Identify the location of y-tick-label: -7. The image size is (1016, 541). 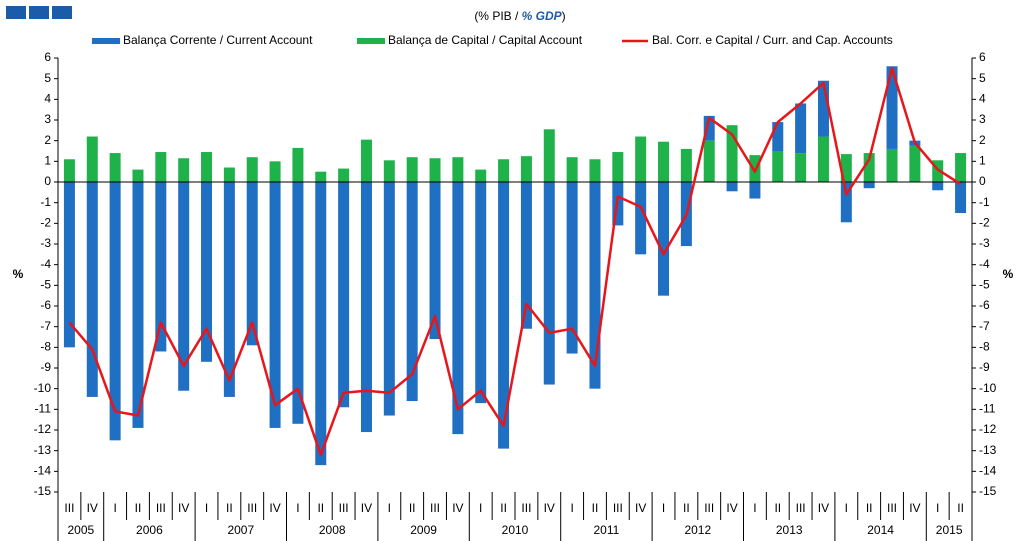
(45, 326).